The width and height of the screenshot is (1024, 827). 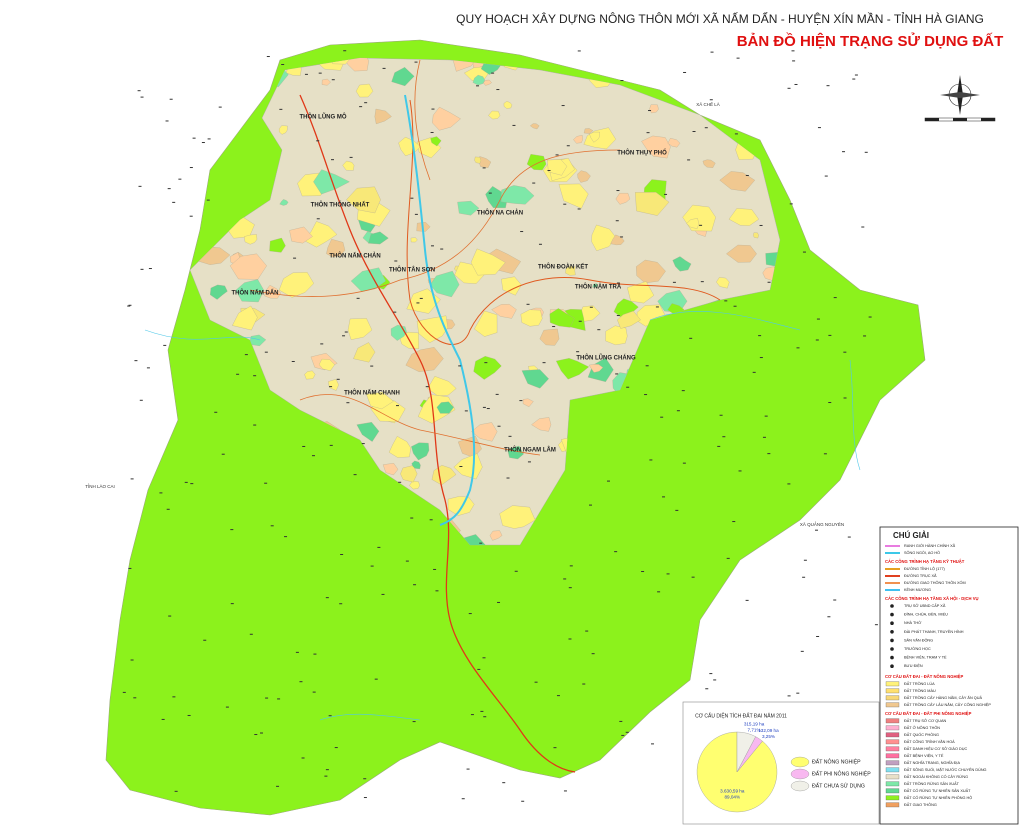 I want to click on village-label: THÔN THỐNG NHẤT, so click(x=340, y=205).